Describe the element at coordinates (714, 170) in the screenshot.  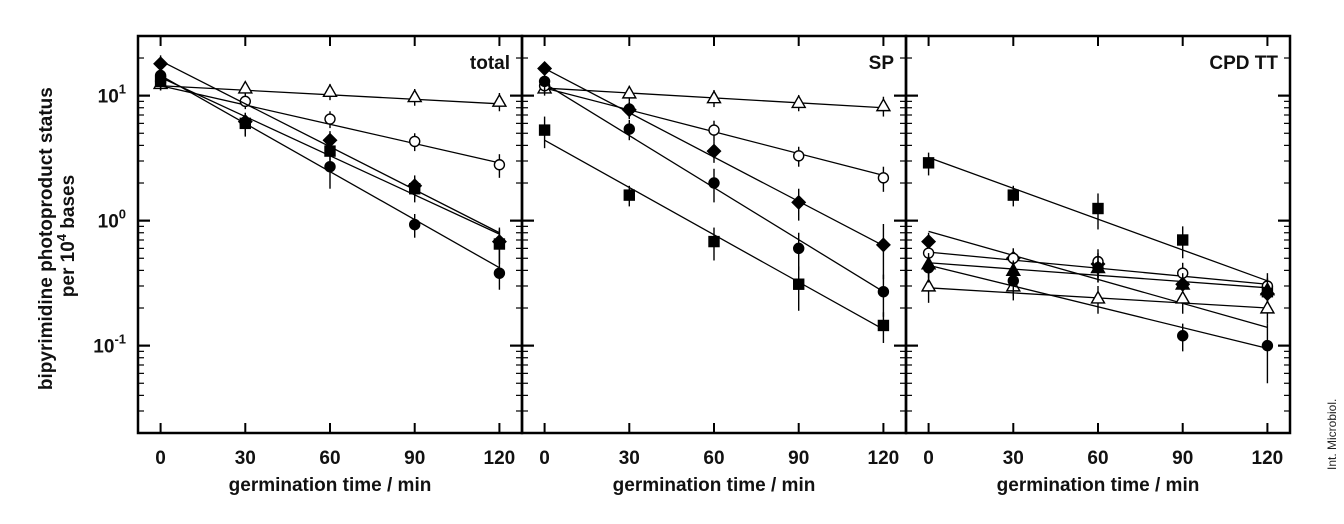
I see `series-diamond-filled` at that location.